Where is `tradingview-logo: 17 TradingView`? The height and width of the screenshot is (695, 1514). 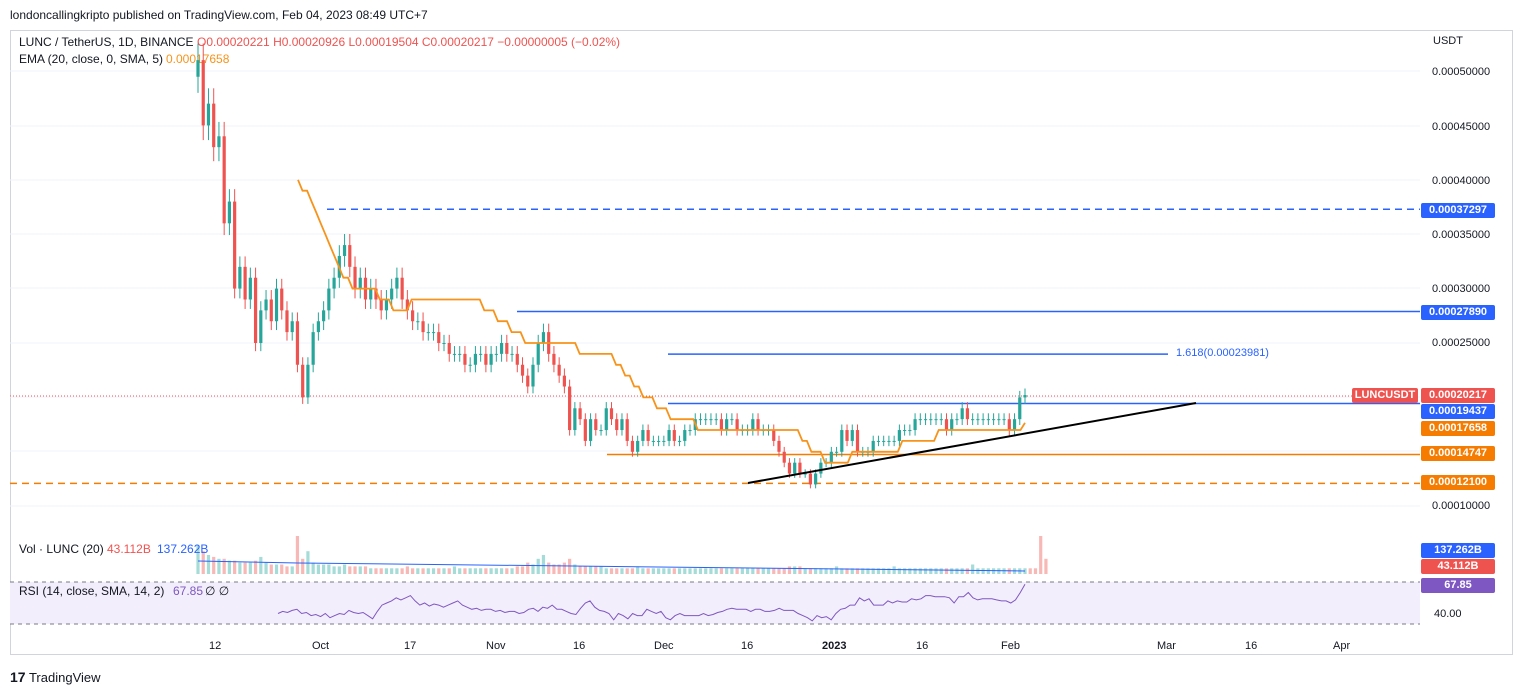 tradingview-logo: 17 TradingView is located at coordinates (55, 677).